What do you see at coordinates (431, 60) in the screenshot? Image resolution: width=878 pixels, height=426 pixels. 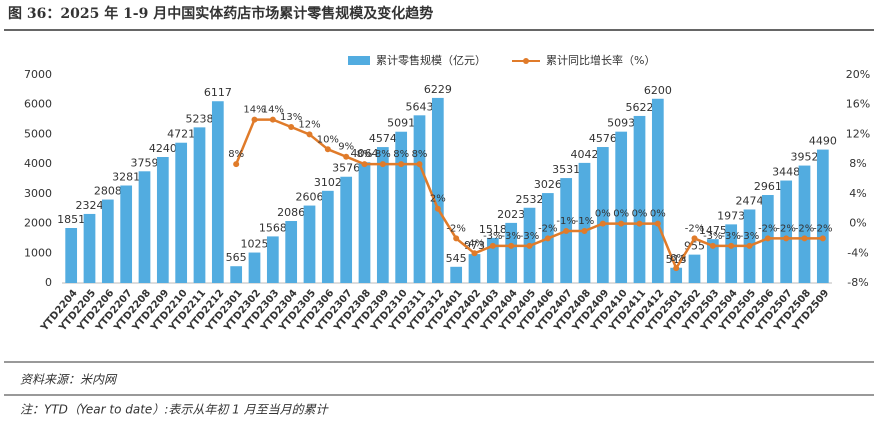 I see `legend-label: 累计零售规模（亿元）` at bounding box center [431, 60].